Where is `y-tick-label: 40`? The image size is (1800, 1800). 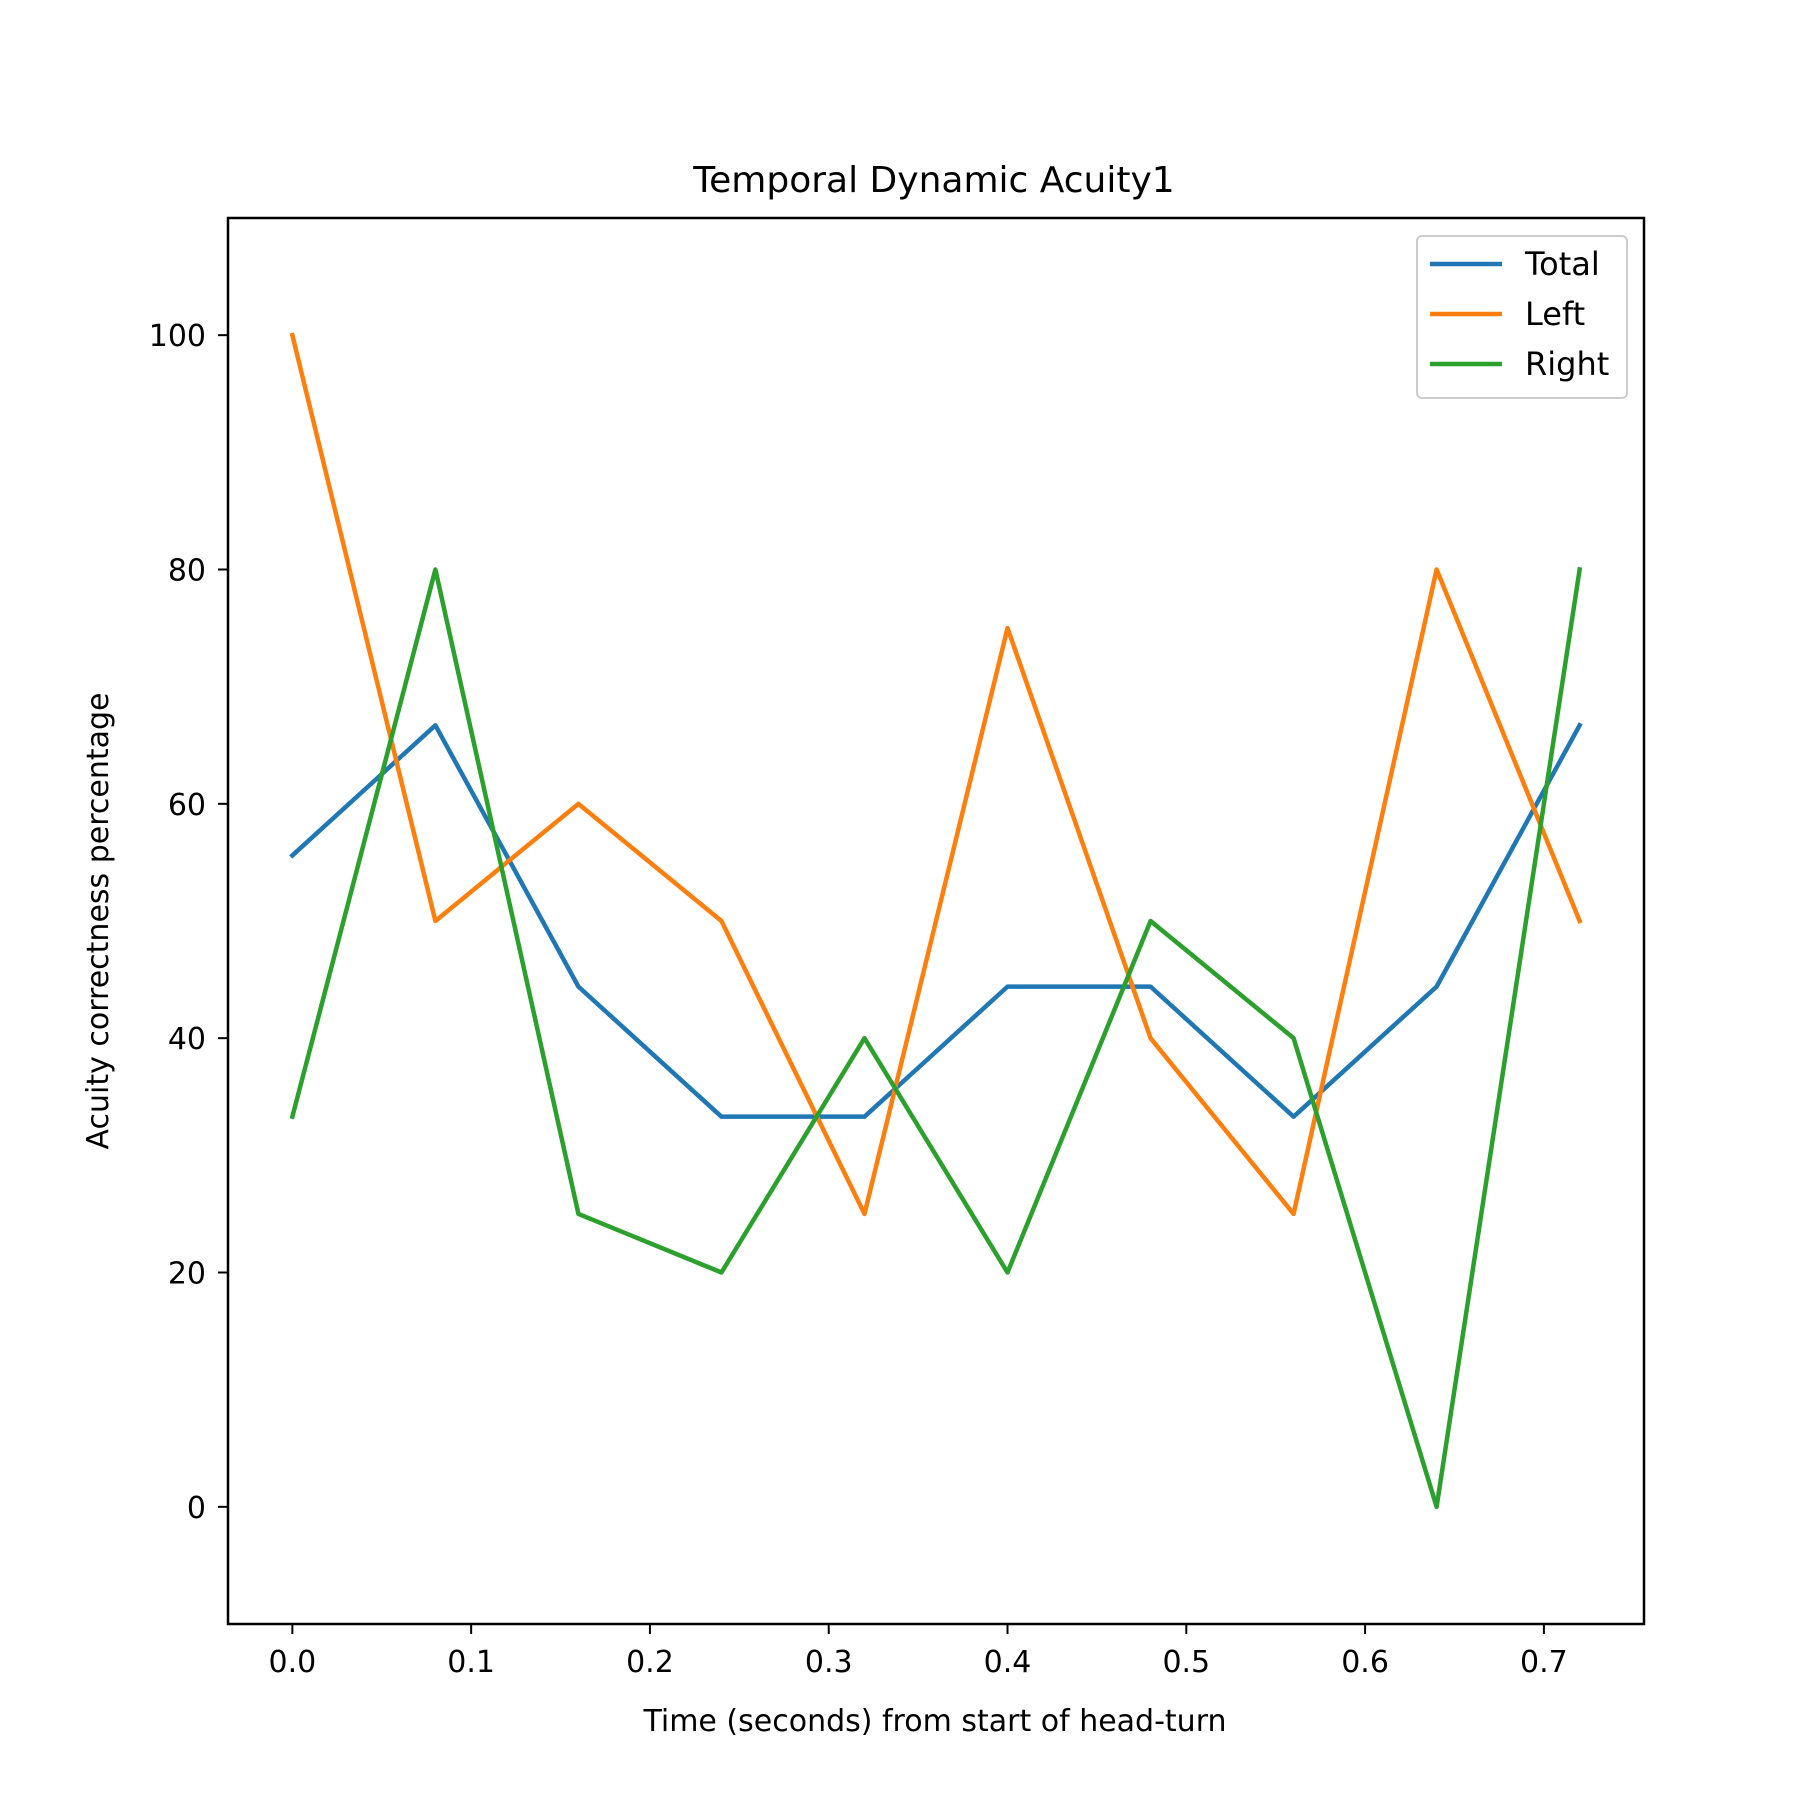
y-tick-label: 40 is located at coordinates (187, 1039).